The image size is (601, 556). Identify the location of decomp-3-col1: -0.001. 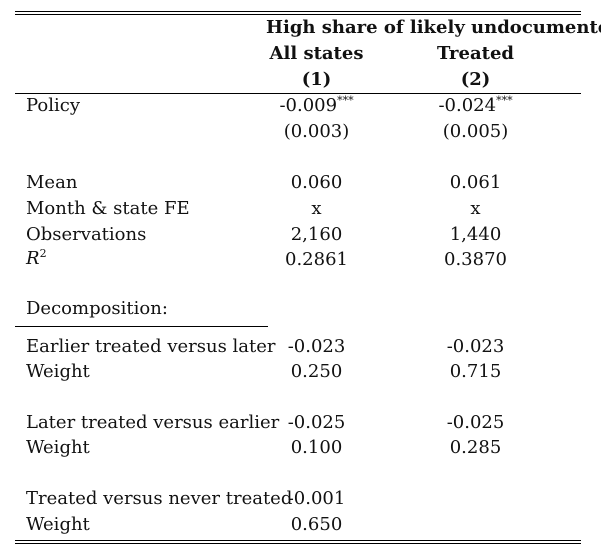
(316, 498).